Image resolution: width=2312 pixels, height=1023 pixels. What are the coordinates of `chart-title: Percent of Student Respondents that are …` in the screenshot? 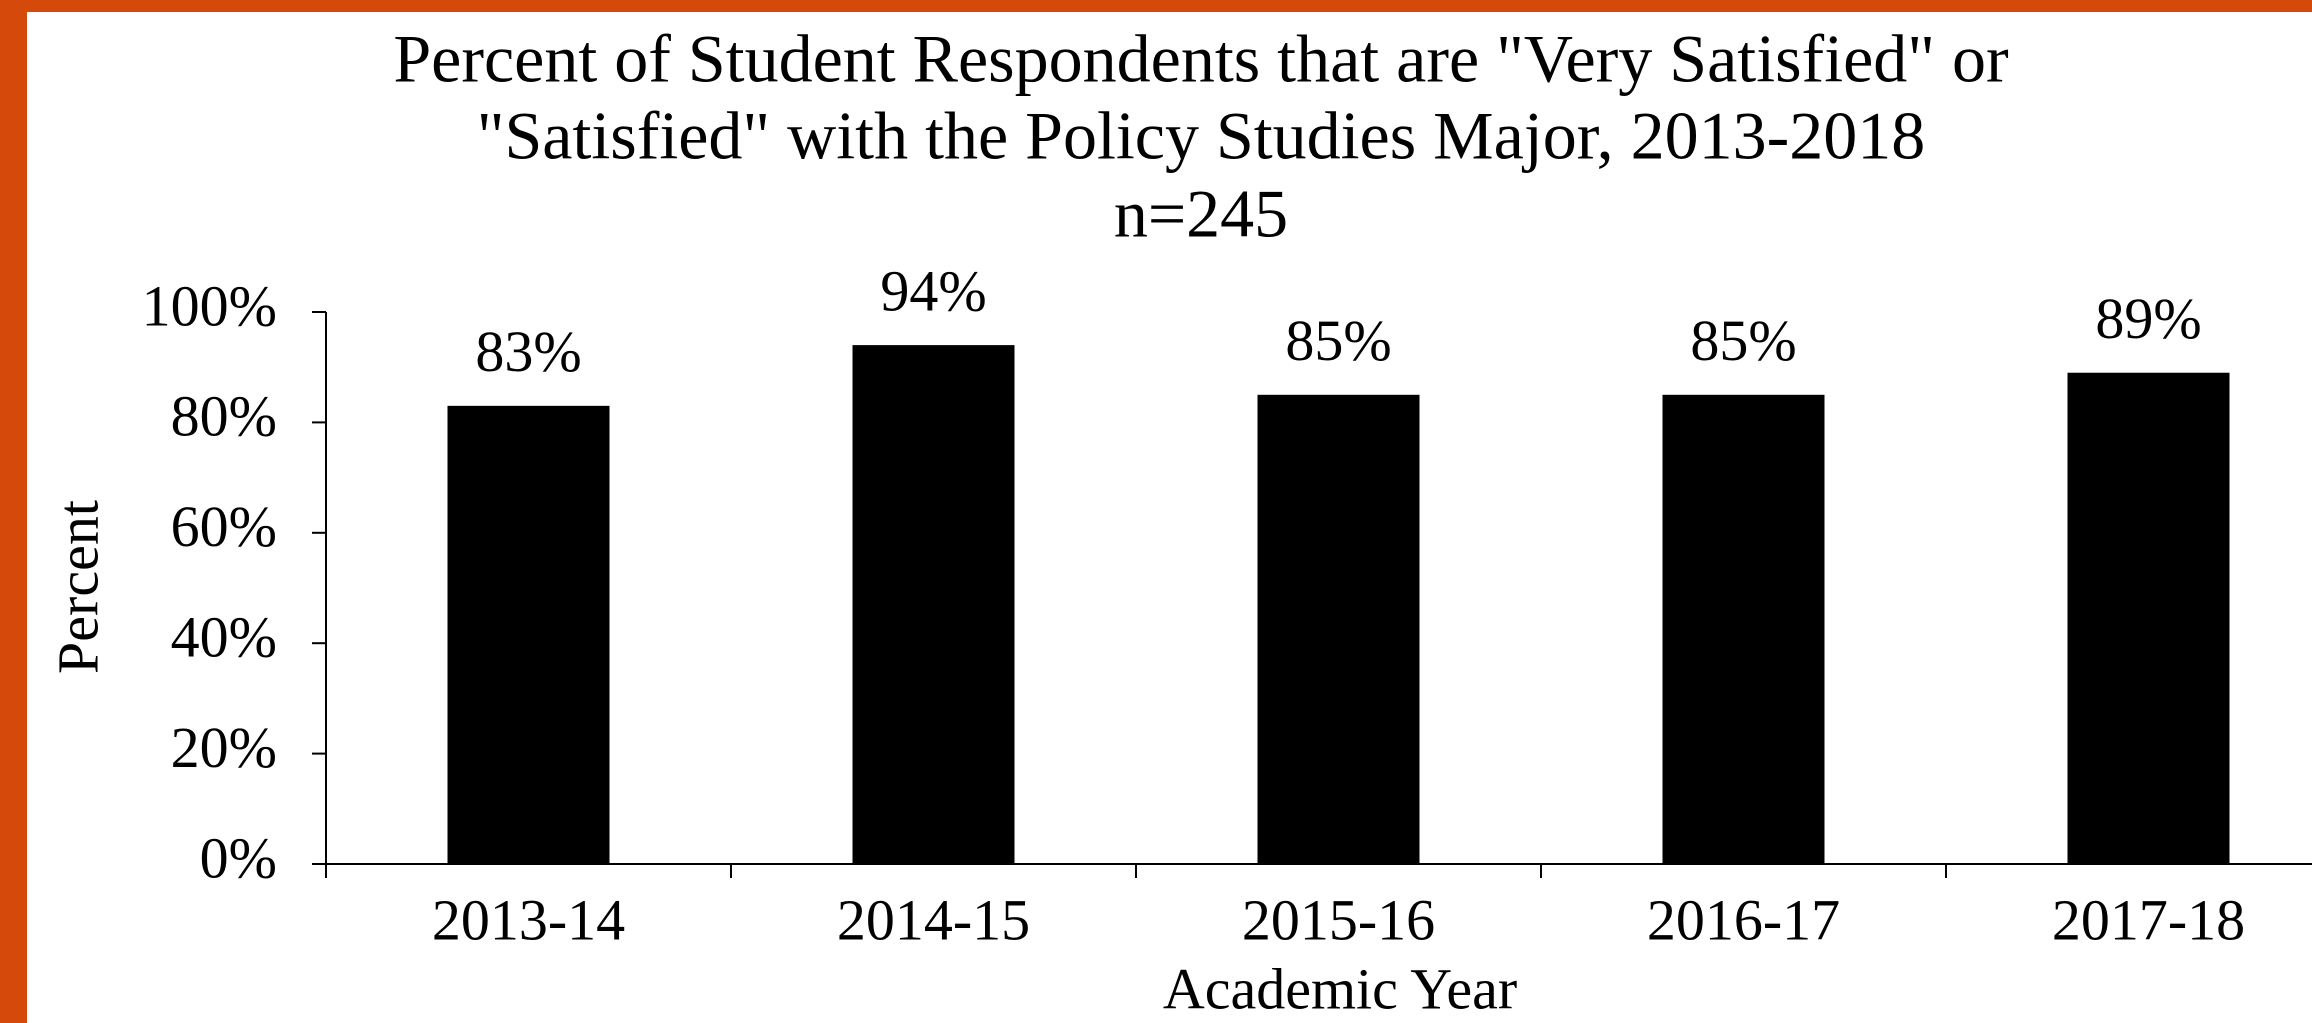 It's located at (1201, 59).